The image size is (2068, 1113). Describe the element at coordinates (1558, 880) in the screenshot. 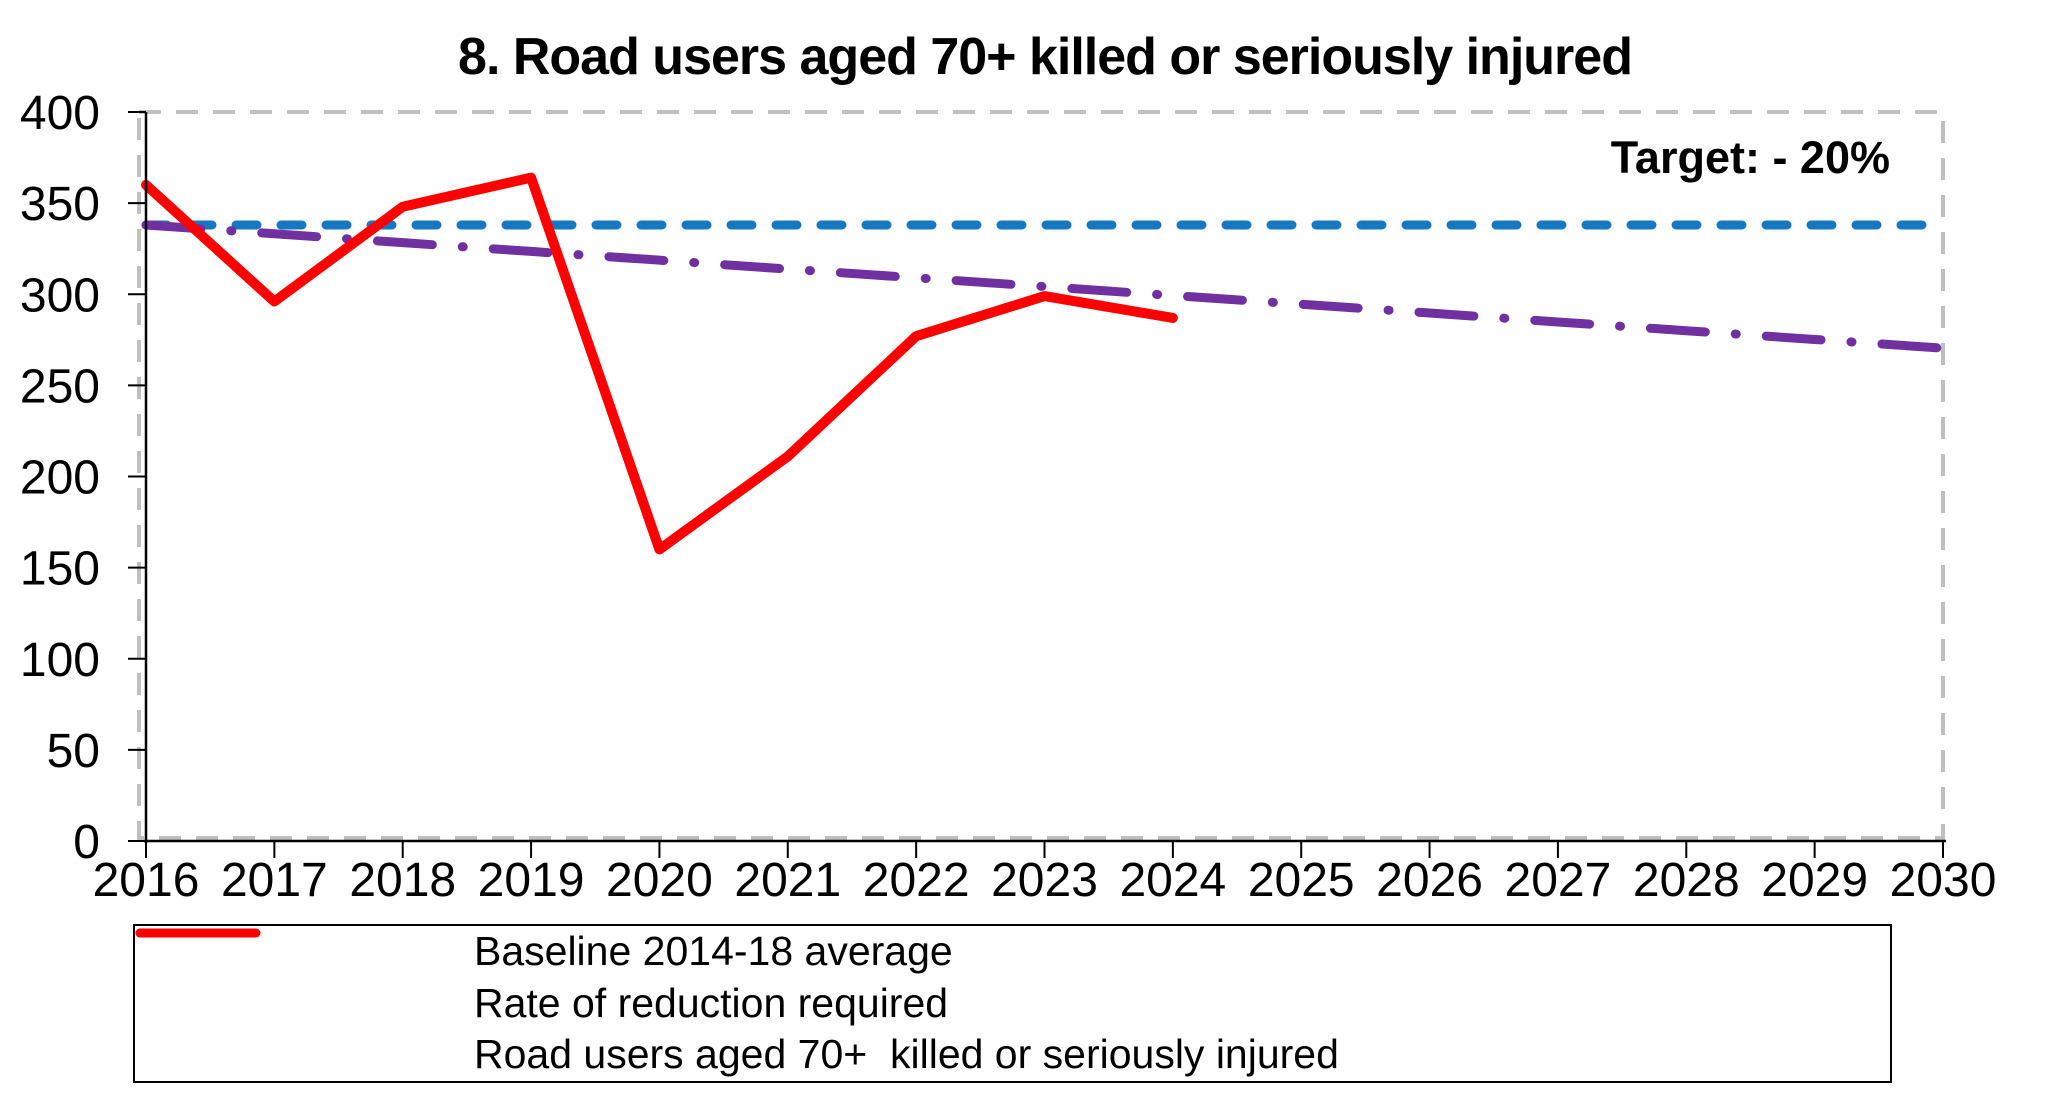

I see `x-tick-label: 2027` at that location.